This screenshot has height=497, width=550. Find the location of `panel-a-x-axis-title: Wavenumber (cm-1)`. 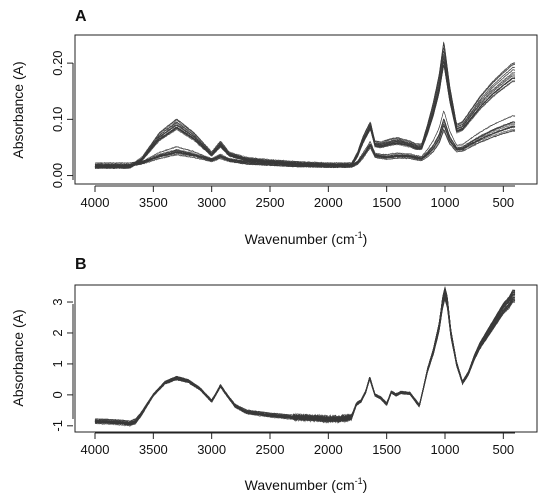

panel-a-x-axis-title: Wavenumber (cm-1) is located at coordinates (306, 238).